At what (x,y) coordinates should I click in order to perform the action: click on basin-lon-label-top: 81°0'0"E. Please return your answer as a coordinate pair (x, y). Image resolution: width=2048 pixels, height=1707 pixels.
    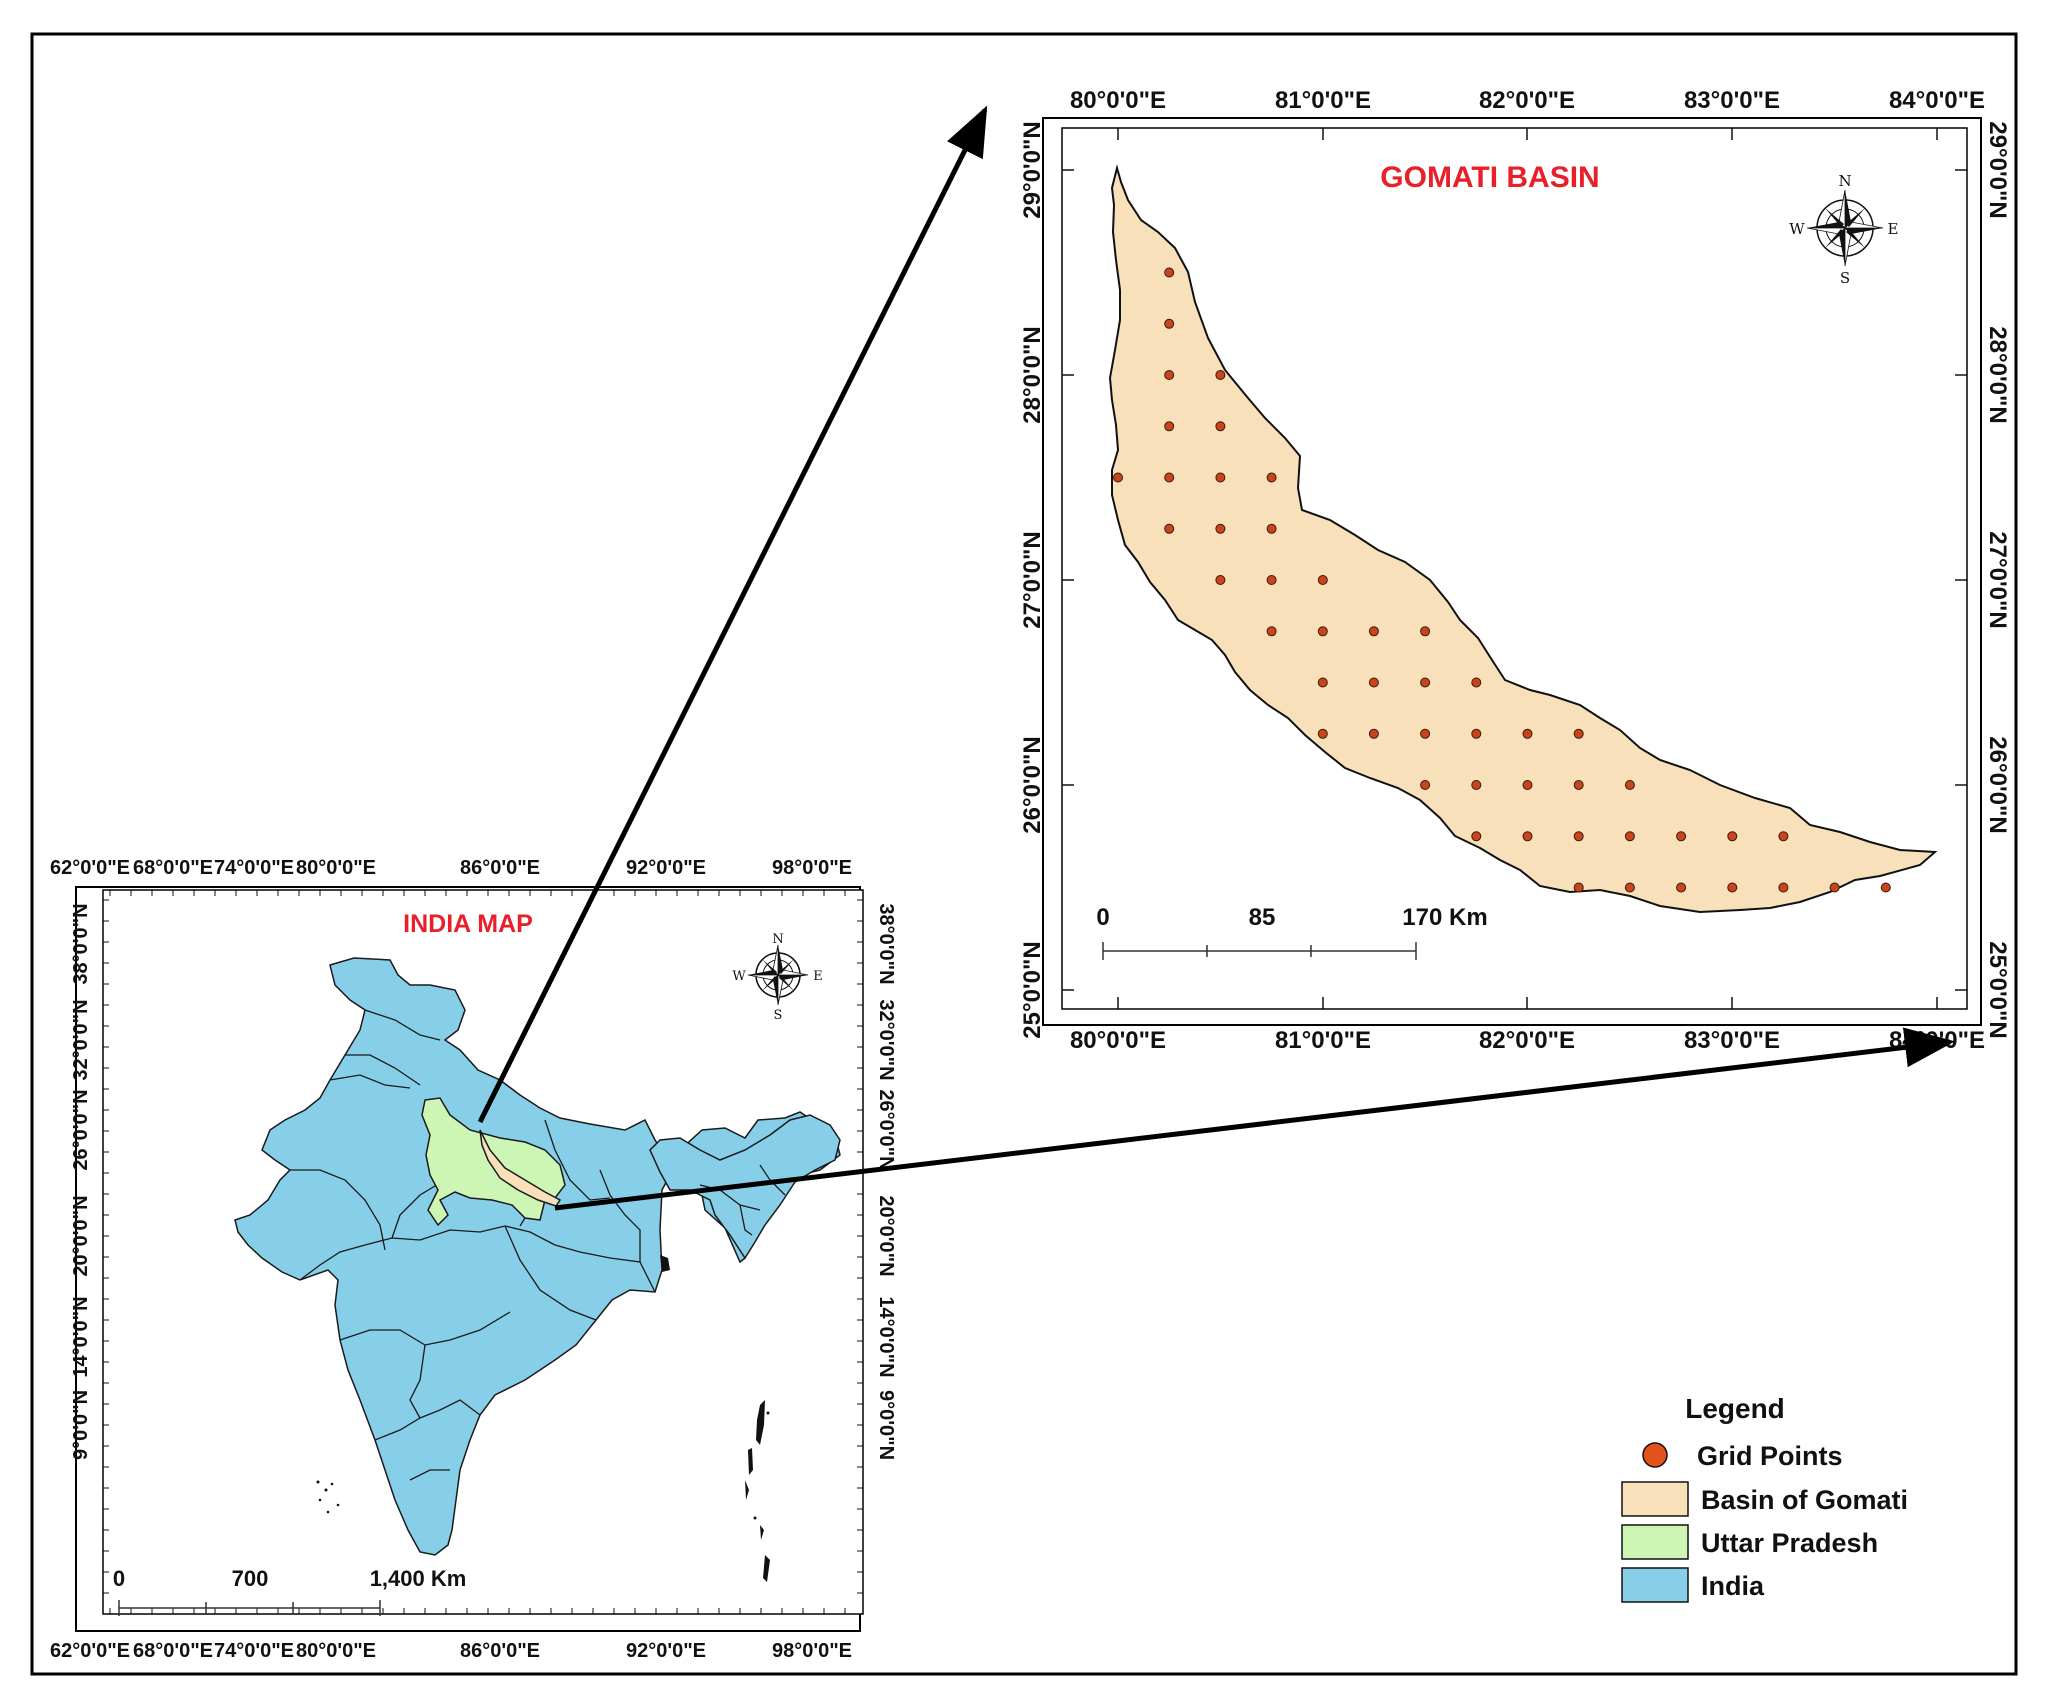
    Looking at the image, I should click on (1323, 100).